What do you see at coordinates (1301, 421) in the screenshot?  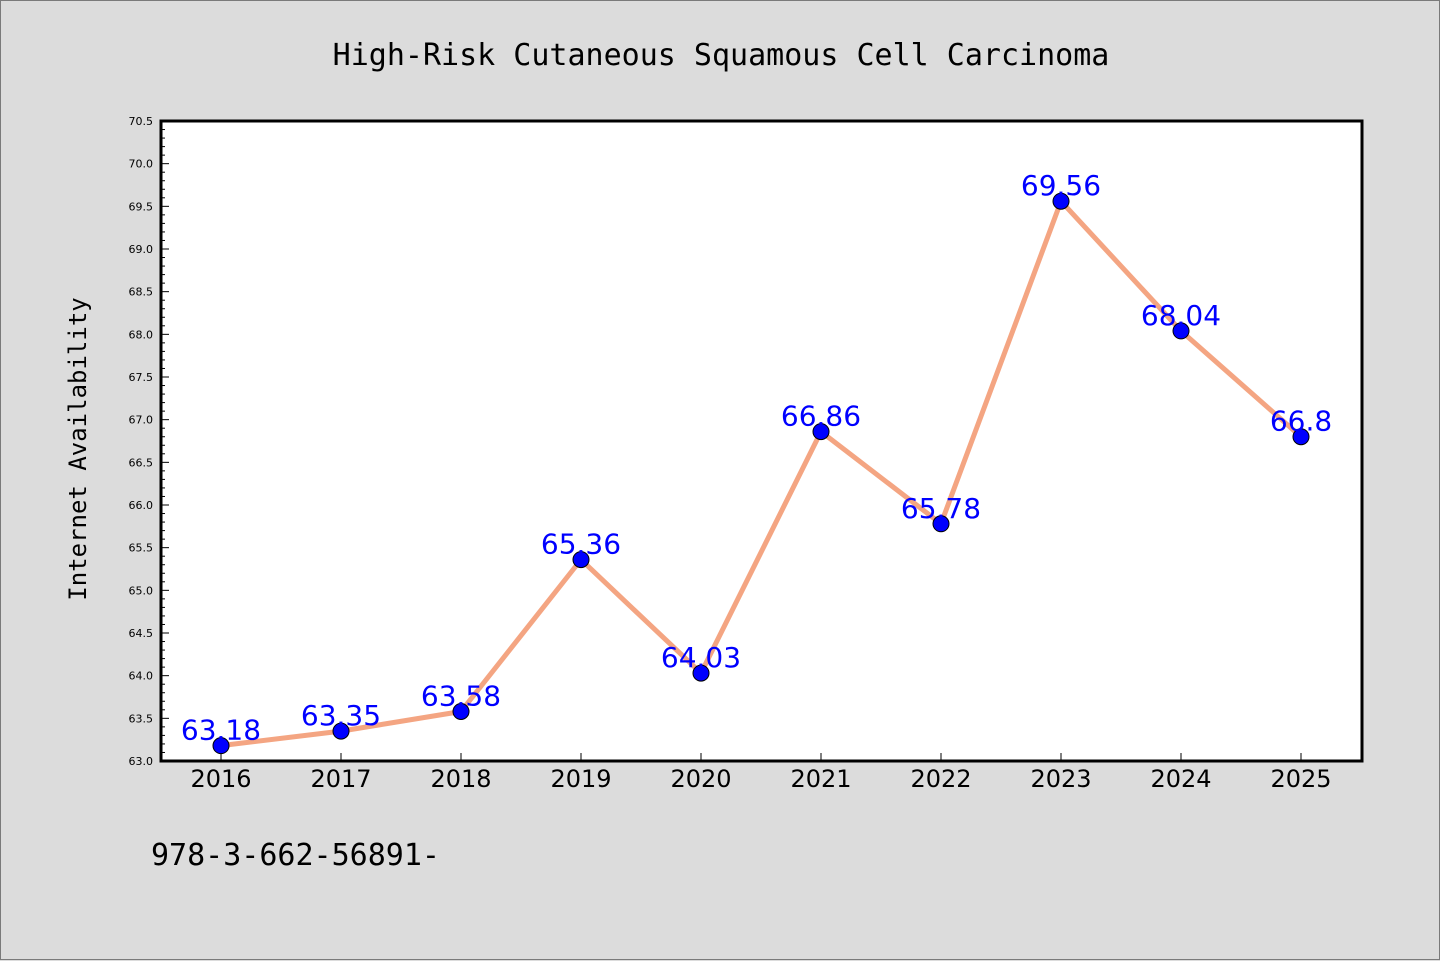 I see `data-point-label: 66.8` at bounding box center [1301, 421].